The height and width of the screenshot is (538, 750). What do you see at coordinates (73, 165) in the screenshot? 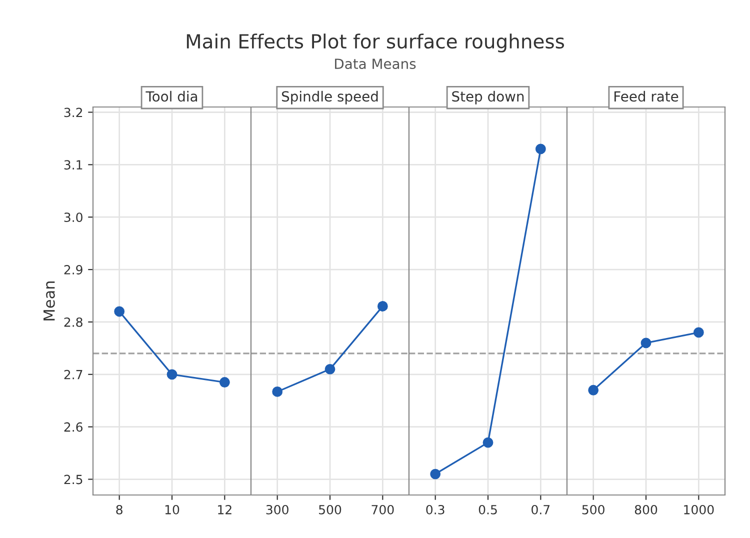
I see `y-tick-label: 3.1` at bounding box center [73, 165].